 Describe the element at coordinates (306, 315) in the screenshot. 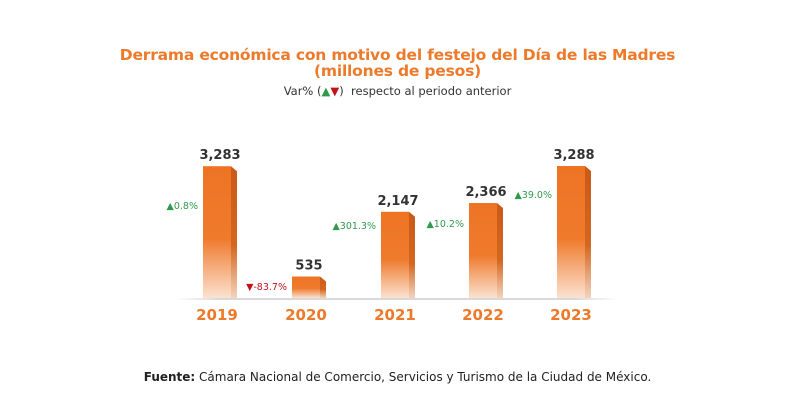

I see `category-label: 2020` at that location.